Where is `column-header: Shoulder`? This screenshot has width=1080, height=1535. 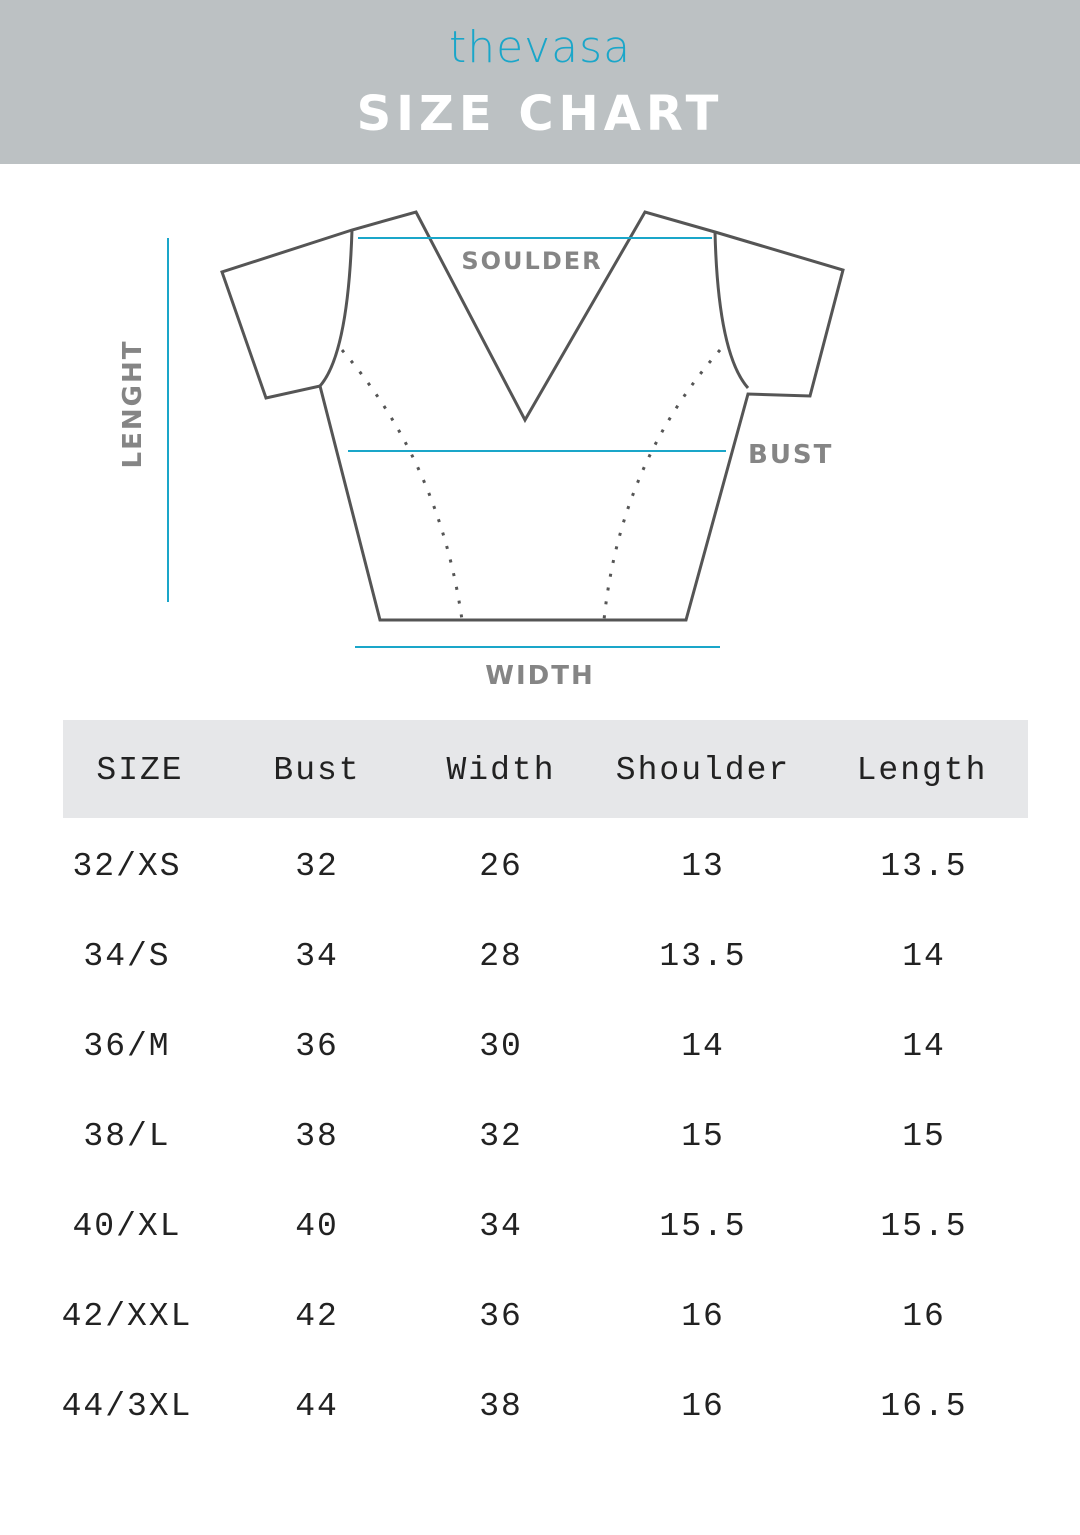
column-header: Shoulder is located at coordinates (703, 770).